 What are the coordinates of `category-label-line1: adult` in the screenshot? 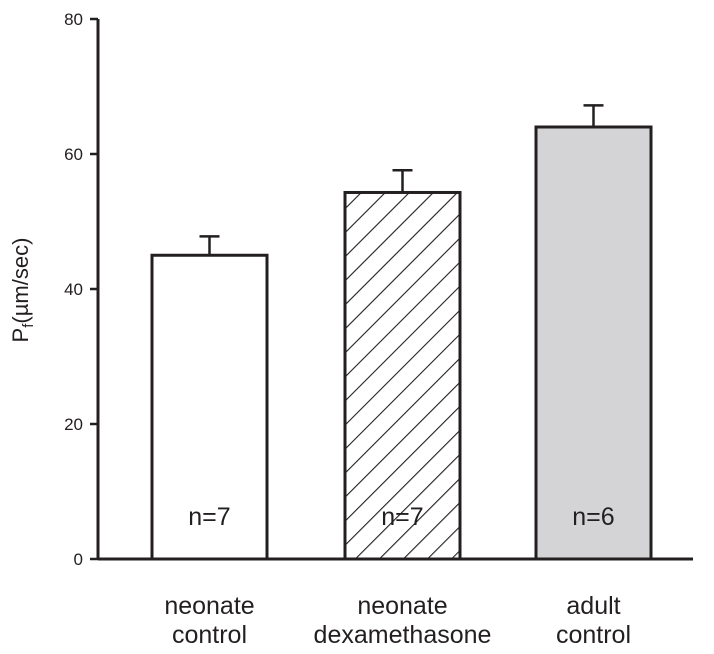 It's located at (593, 606).